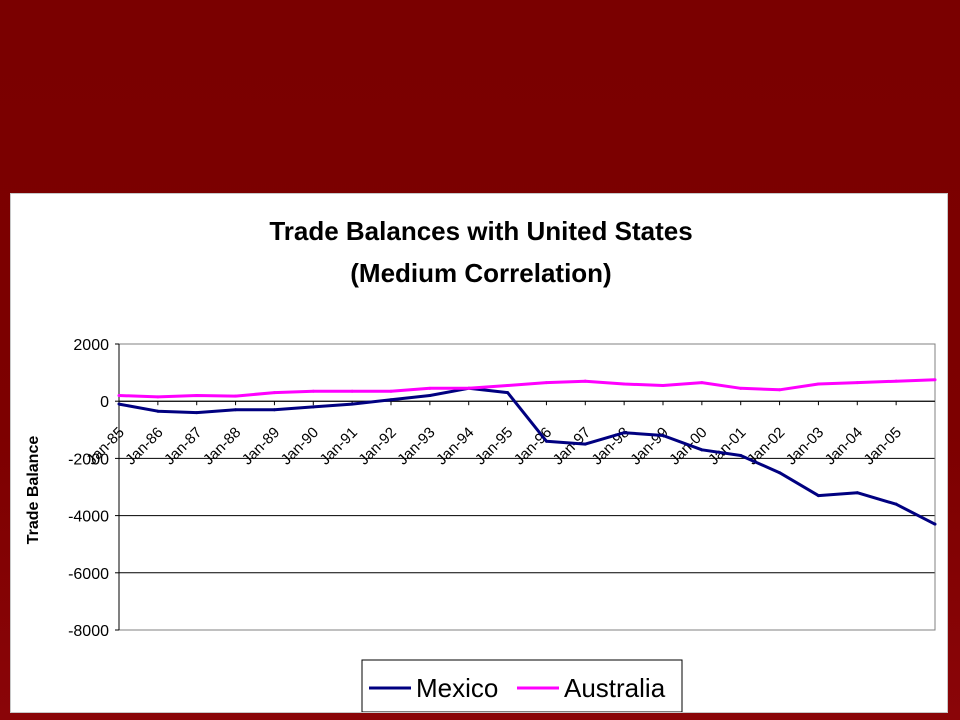 Image resolution: width=960 pixels, height=720 pixels. I want to click on x-tick-label: Jan-86, so click(144, 446).